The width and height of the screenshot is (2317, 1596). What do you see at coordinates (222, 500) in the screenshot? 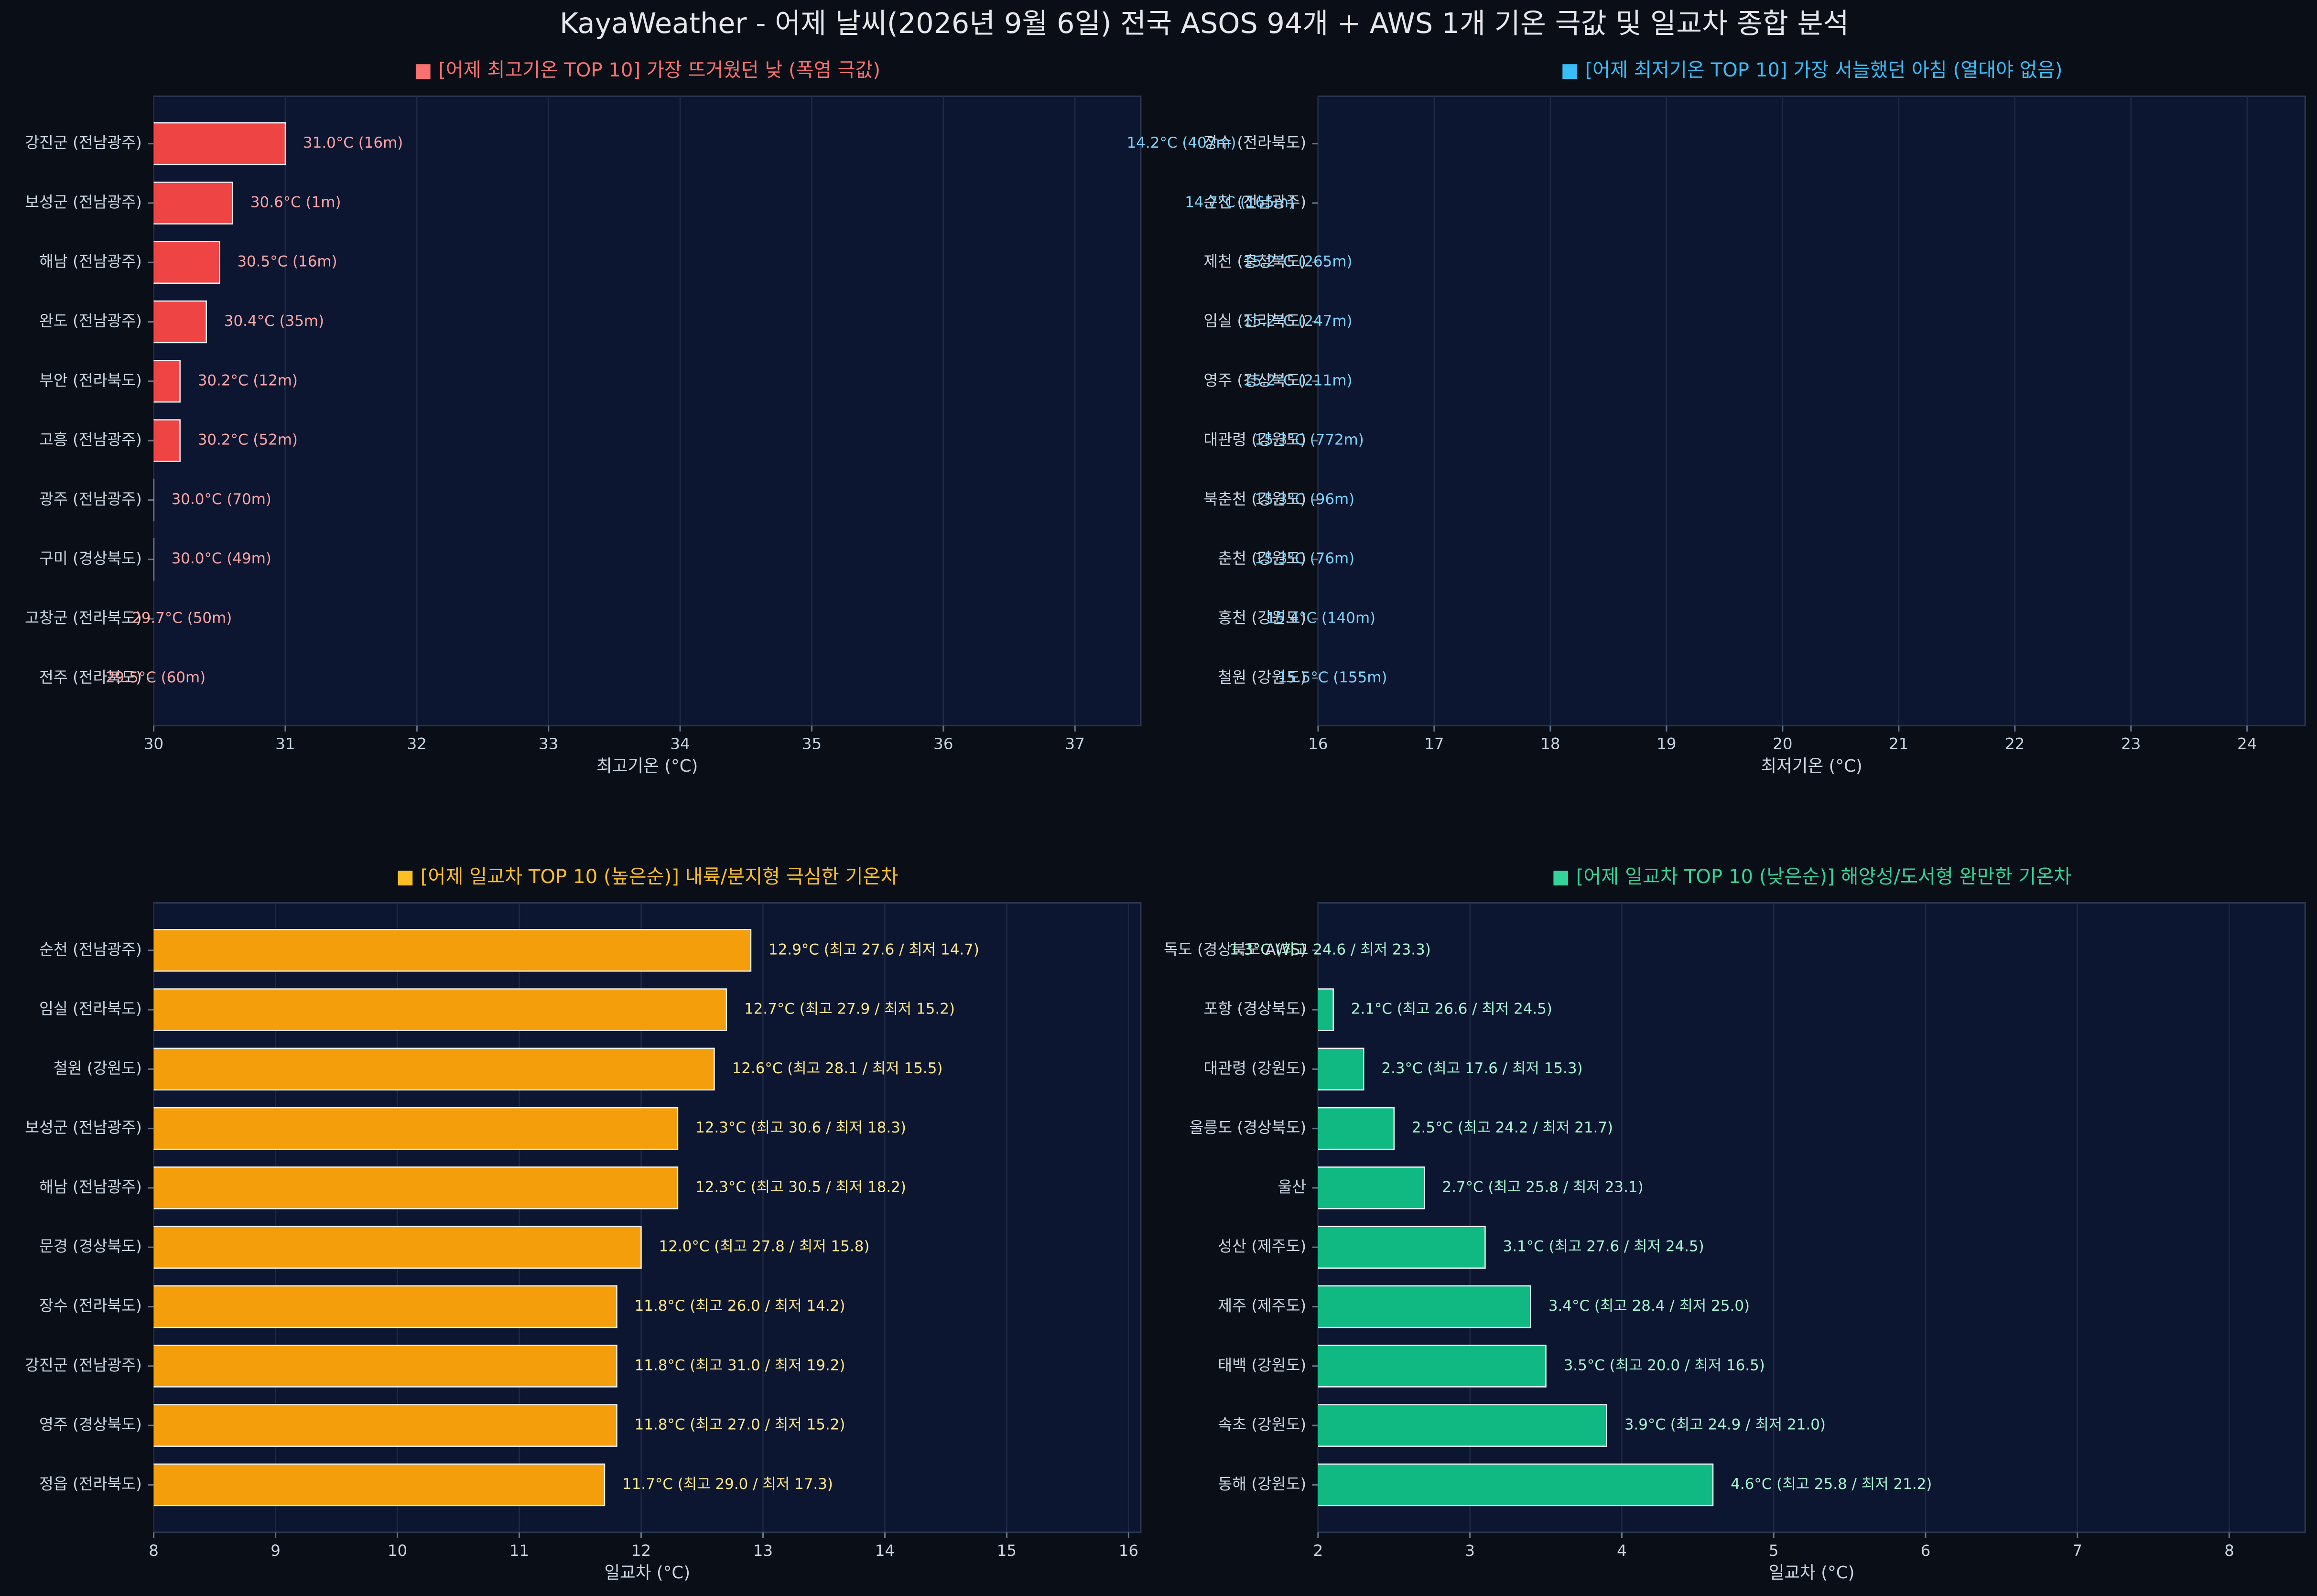
I see `value-label: 30.0°C (70m)` at bounding box center [222, 500].